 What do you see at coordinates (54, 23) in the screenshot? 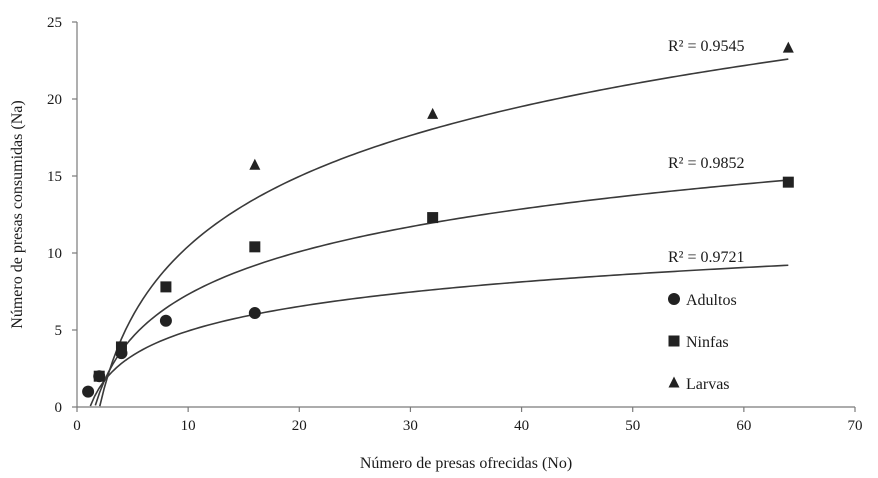
I see `y-tick-label: 25` at bounding box center [54, 23].